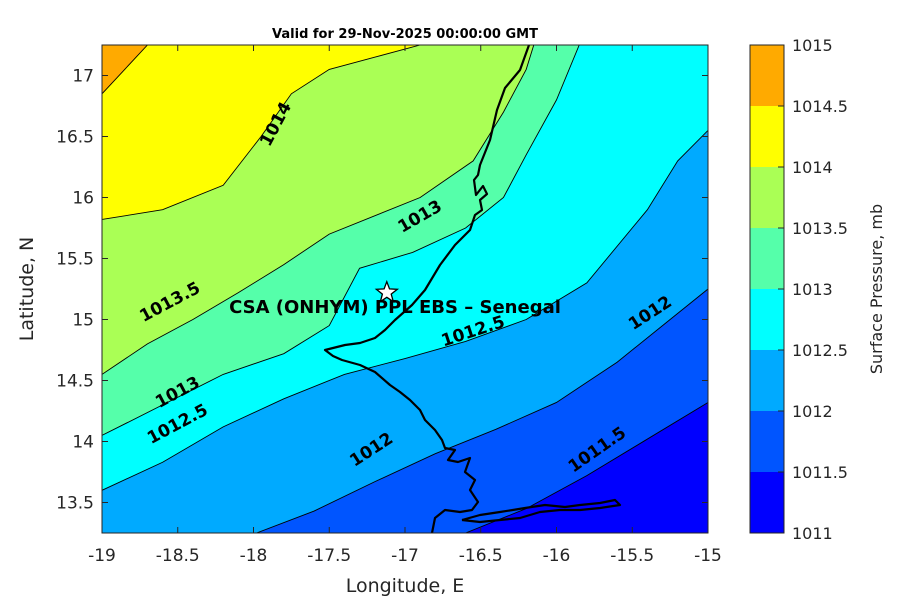  What do you see at coordinates (27, 289) in the screenshot?
I see `y-axis-label: Latitude, N` at bounding box center [27, 289].